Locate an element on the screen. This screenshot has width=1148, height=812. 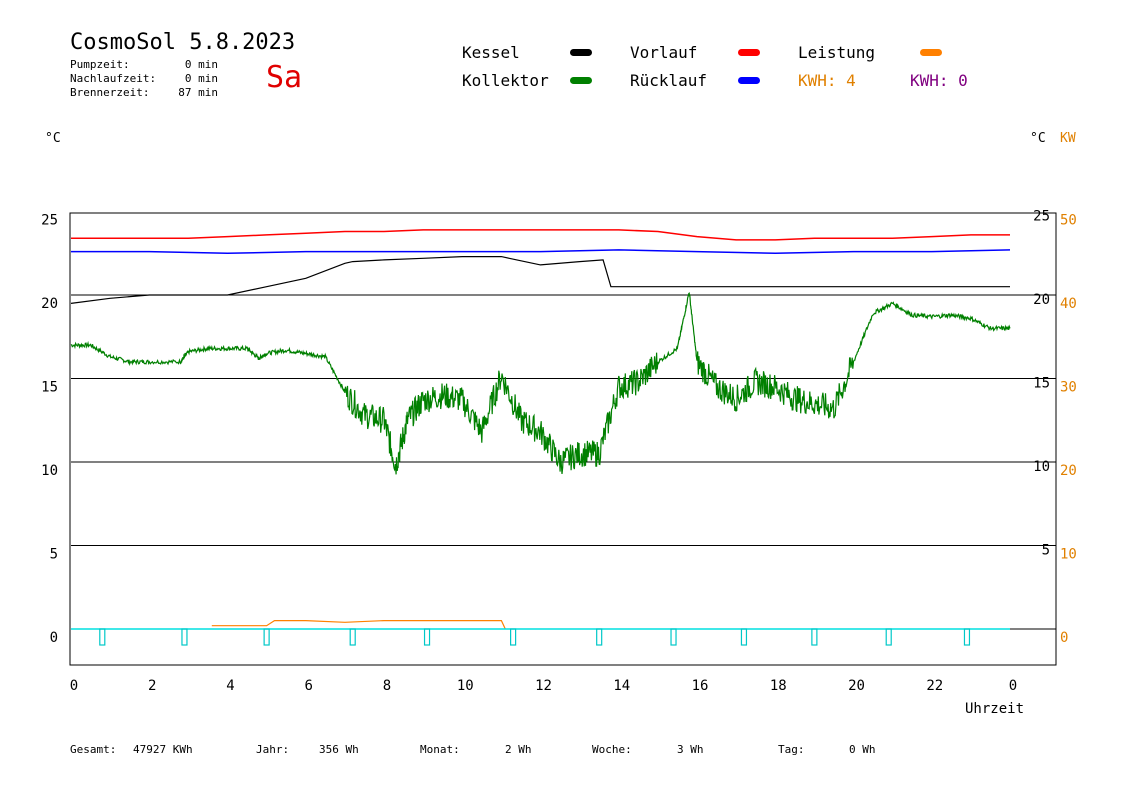
x-axis-label: Uhrzeit is located at coordinates (995, 709).